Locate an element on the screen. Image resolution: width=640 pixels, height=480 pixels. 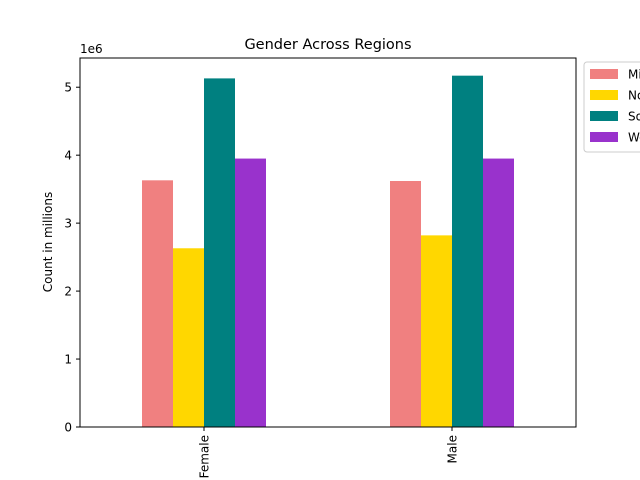
legend: Midwest Northeast South West is located at coordinates (611, 107).